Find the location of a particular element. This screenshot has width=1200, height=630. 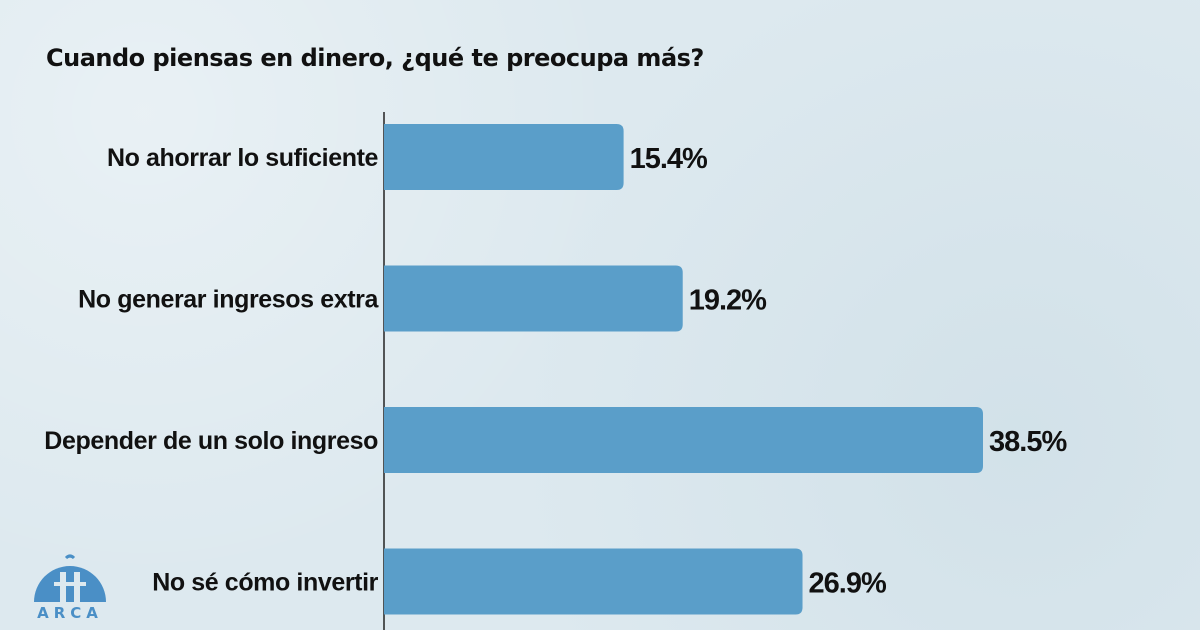

arca-logo: ARCA is located at coordinates (70, 588).